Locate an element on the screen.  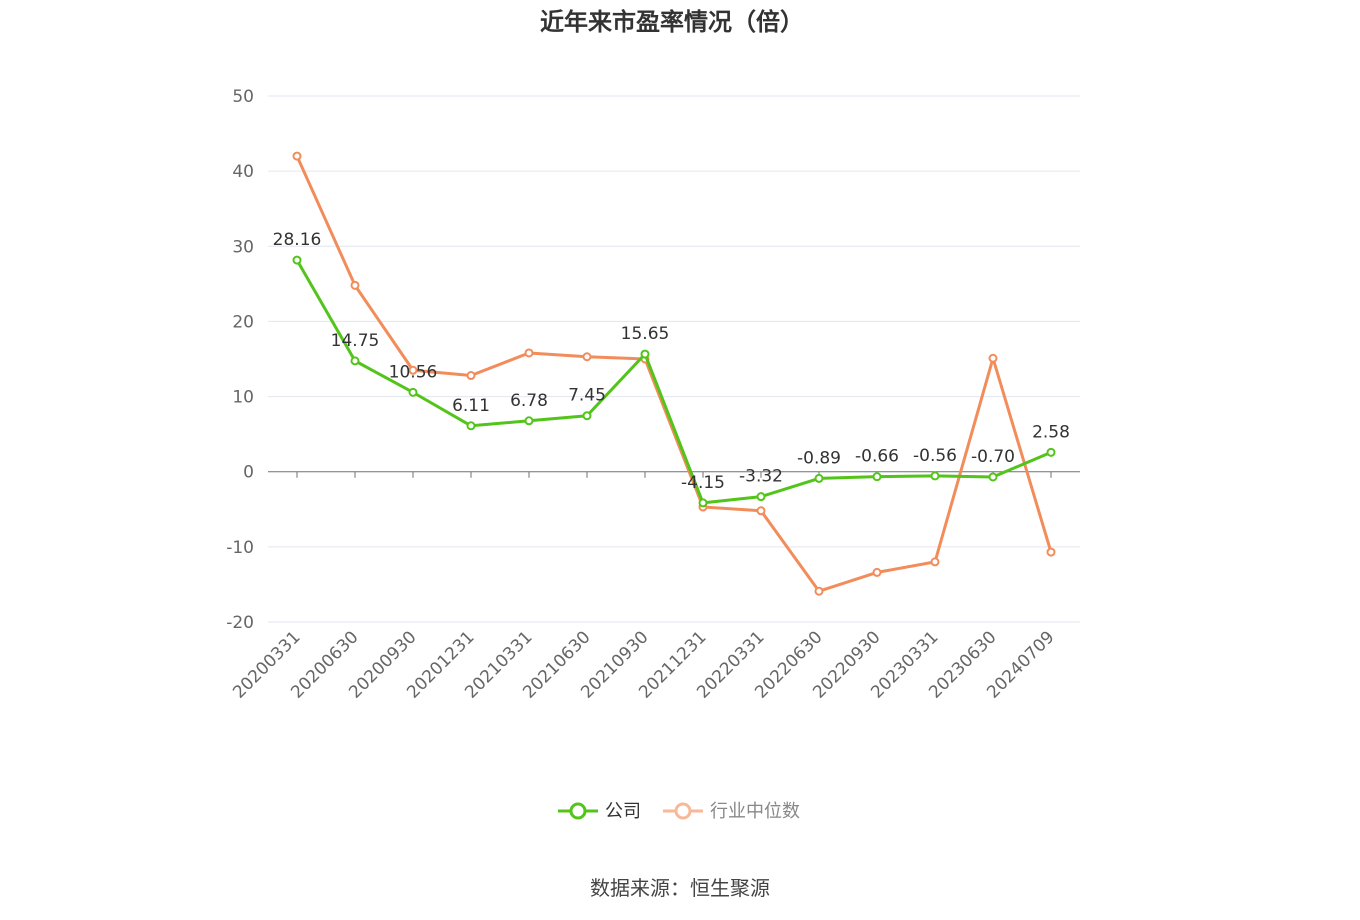
chart-title: 近年来市盈率情况（倍） is located at coordinates (672, 22).